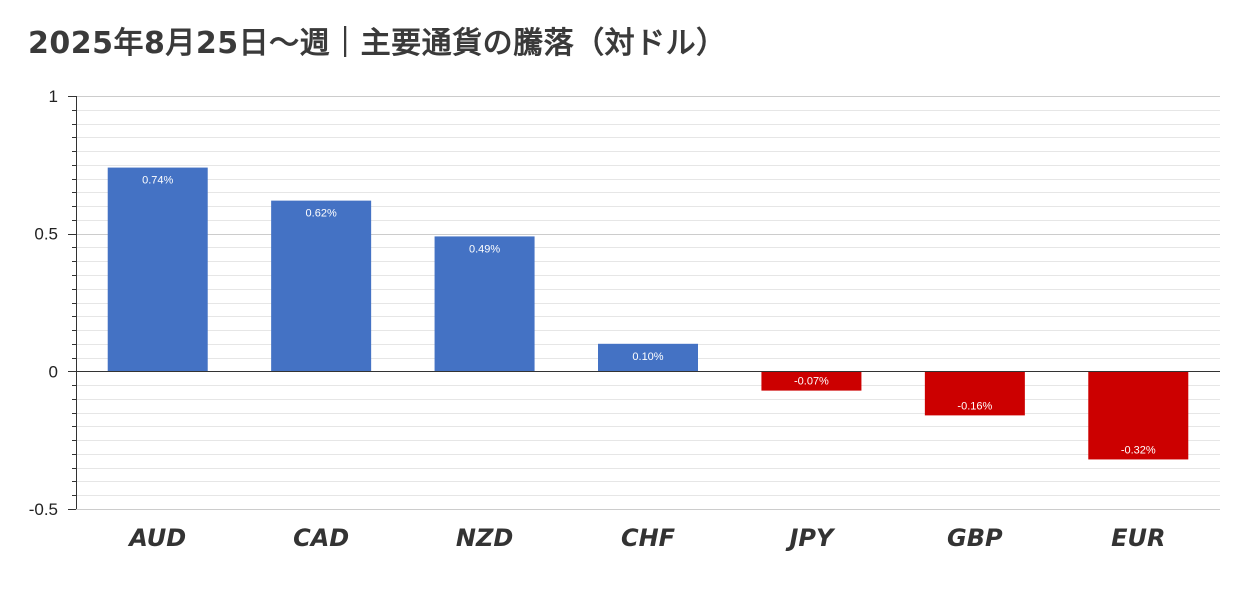 Image resolution: width=1254 pixels, height=595 pixels. Describe the element at coordinates (321, 286) in the screenshot. I see `bar-cad` at that location.